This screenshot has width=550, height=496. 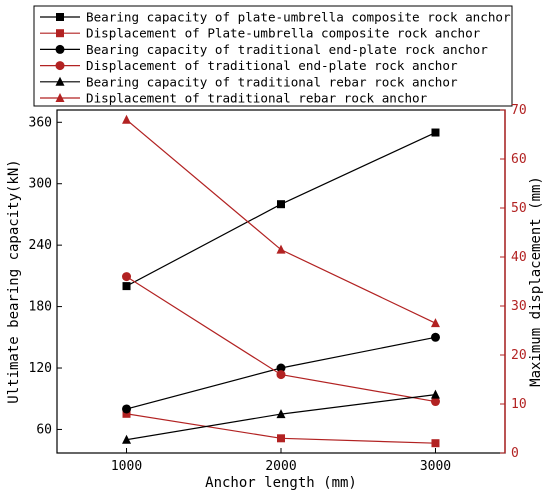 What do you see at coordinates (519, 159) in the screenshot?
I see `right-y-tick-label: 60` at bounding box center [519, 159].